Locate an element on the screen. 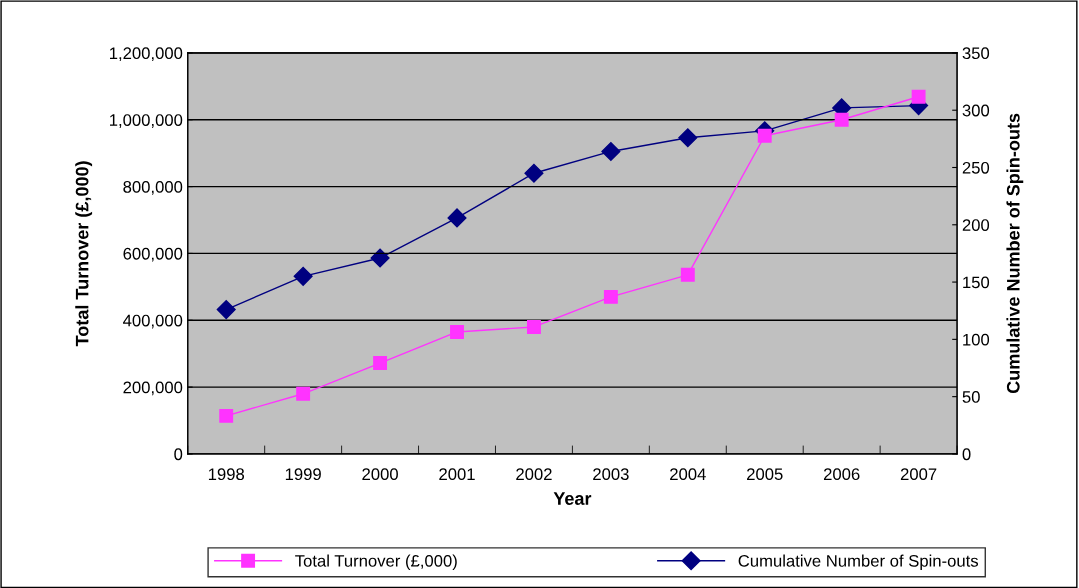 The width and height of the screenshot is (1079, 588). y2-tick-label: 0 is located at coordinates (966, 454).